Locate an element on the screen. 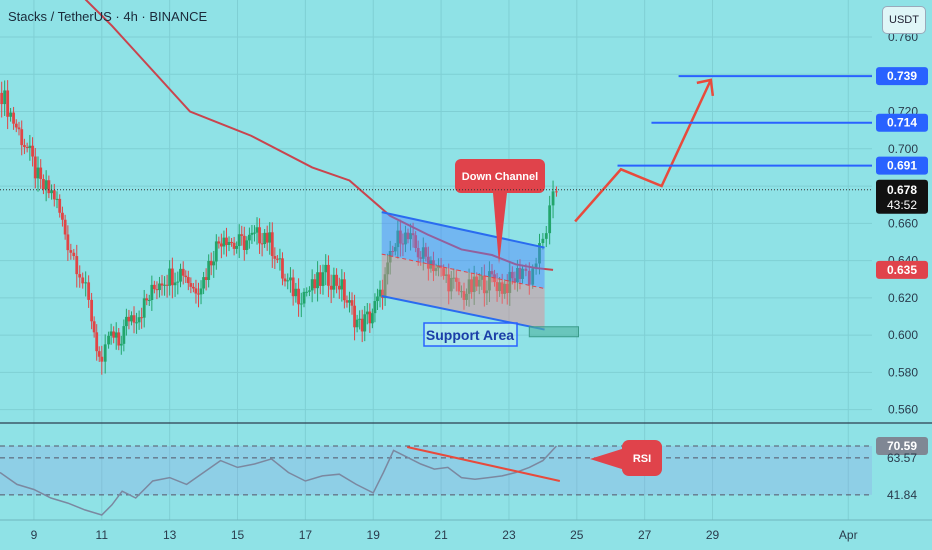 This screenshot has width=932, height=550. rsi-value-tag-bg is located at coordinates (902, 445).